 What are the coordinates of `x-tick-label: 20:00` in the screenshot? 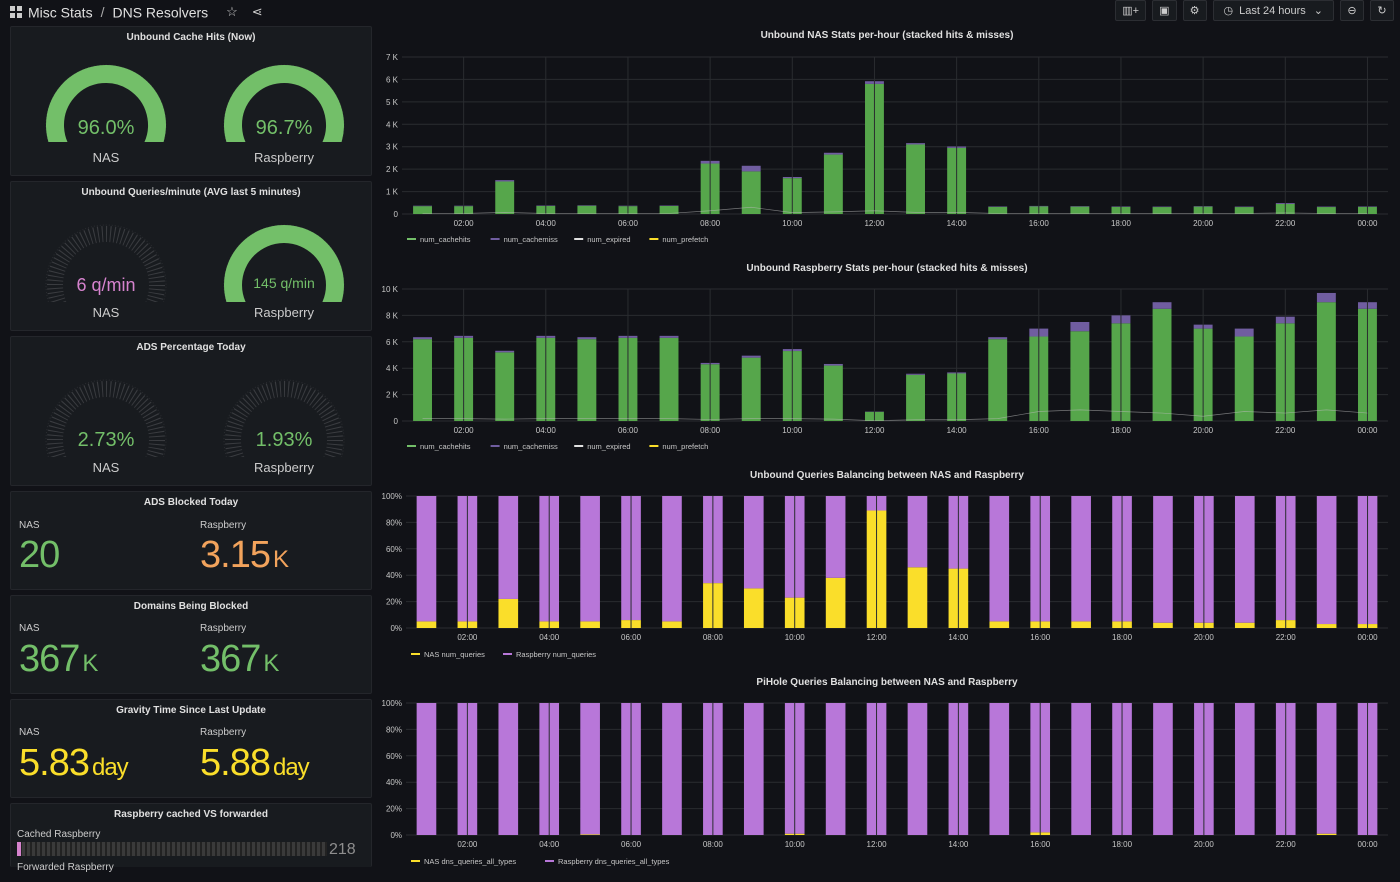 It's located at (1203, 430).